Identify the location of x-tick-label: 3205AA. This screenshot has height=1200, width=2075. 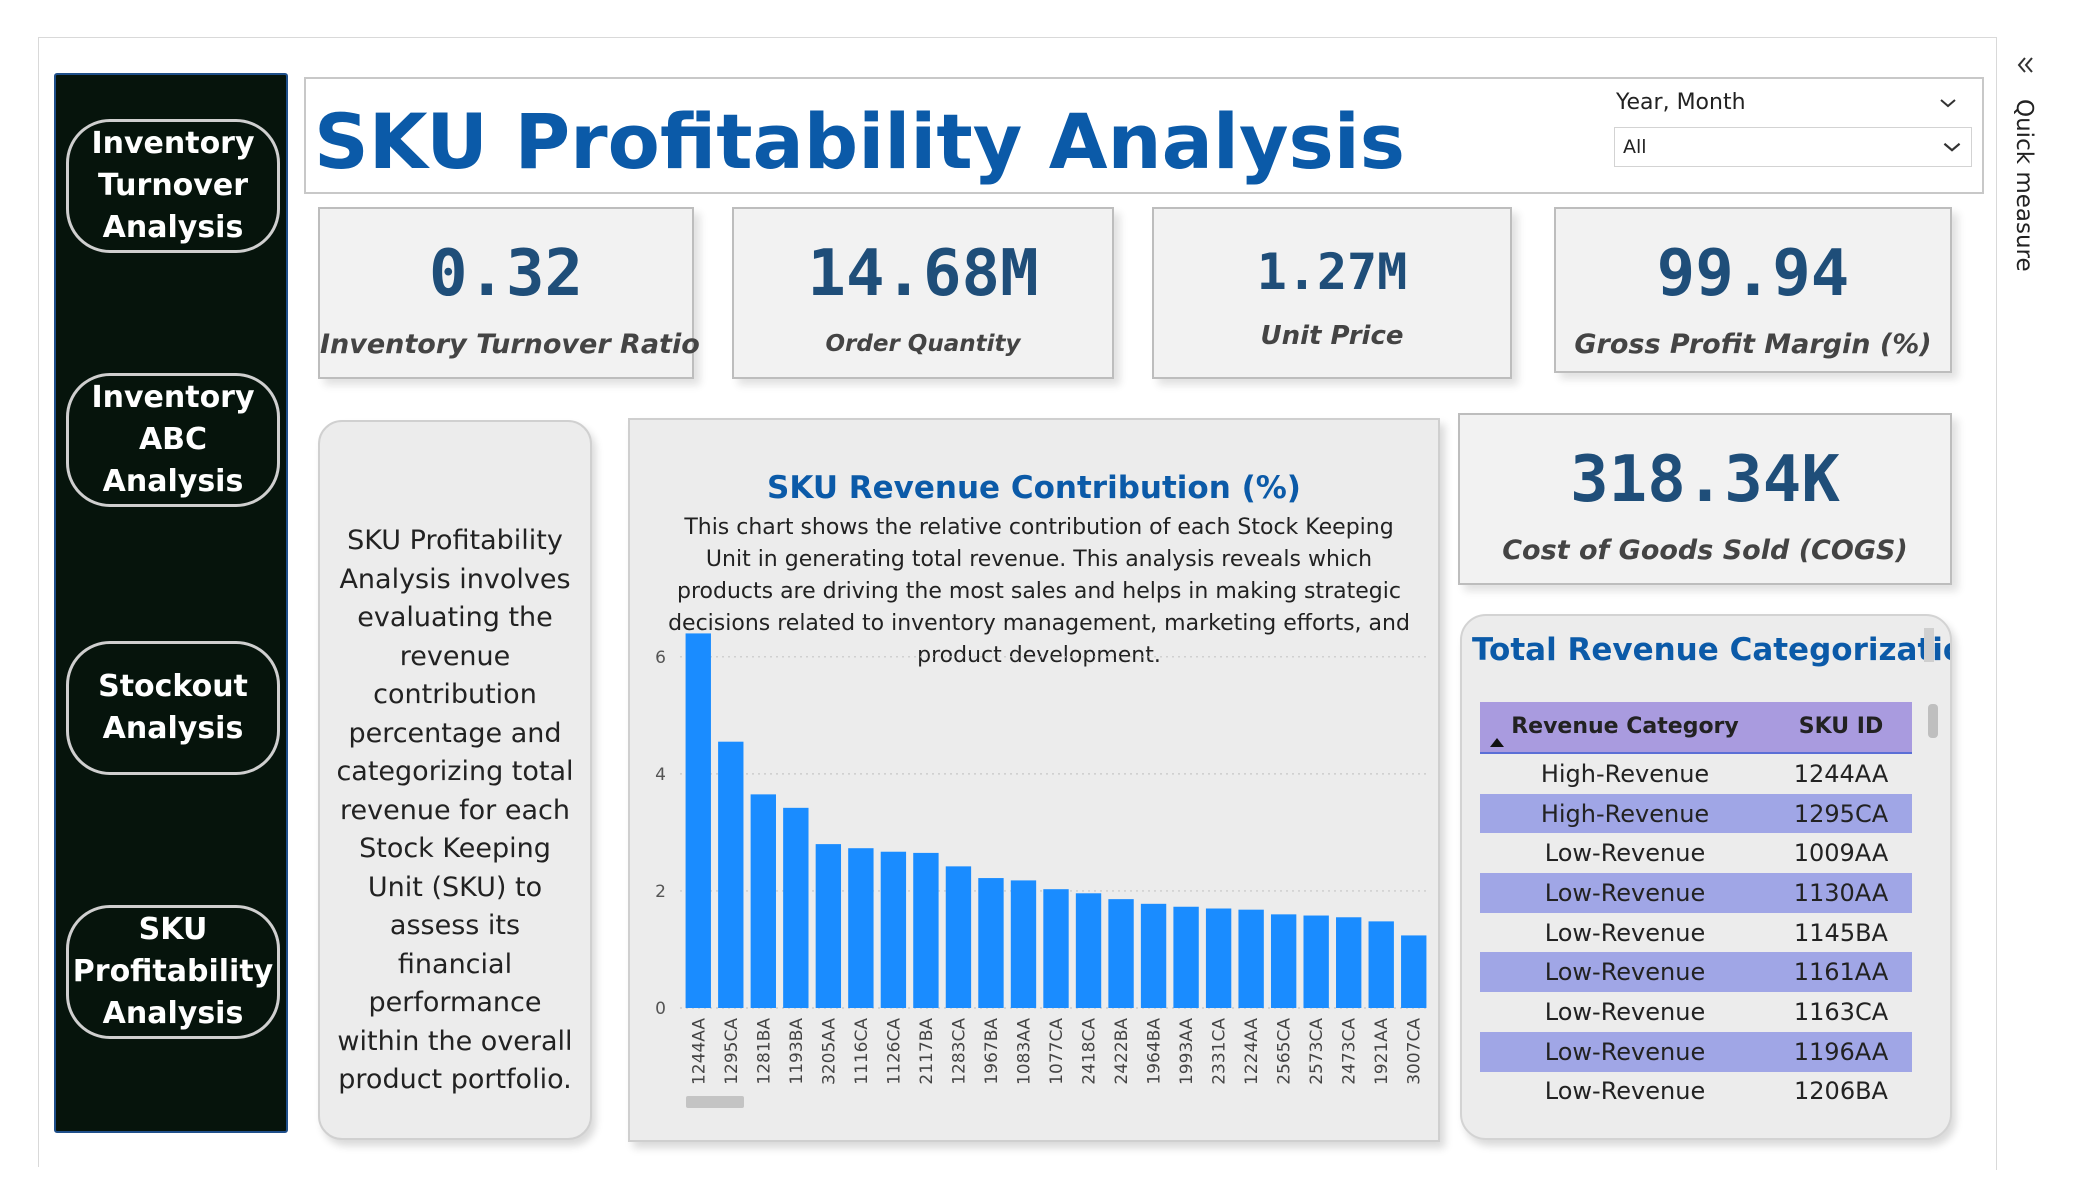
(829, 1051).